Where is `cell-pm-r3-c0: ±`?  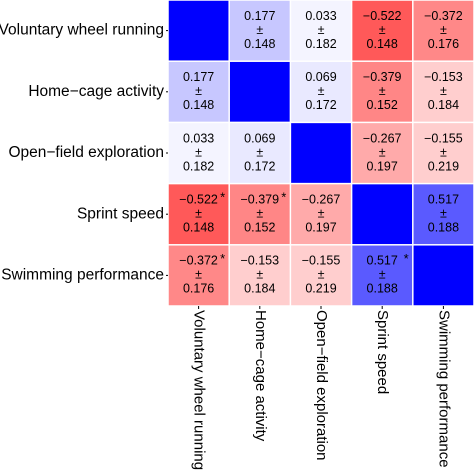
cell-pm-r3-c0: ± is located at coordinates (198, 213).